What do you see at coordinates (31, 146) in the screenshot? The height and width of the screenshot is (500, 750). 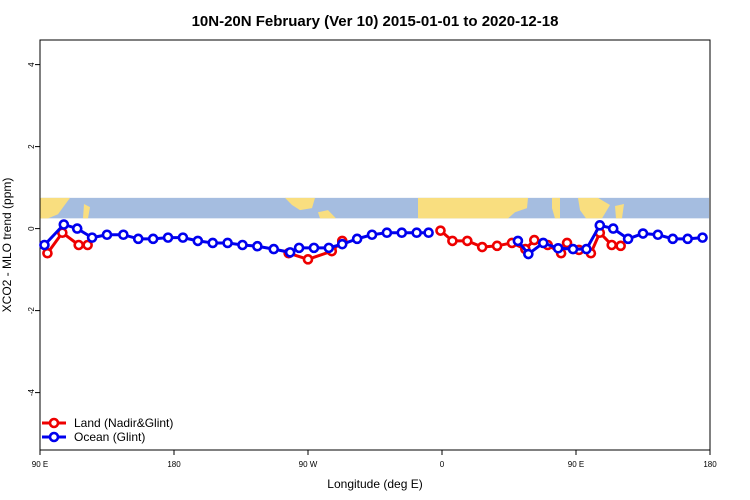 I see `y-tick-label: 2` at bounding box center [31, 146].